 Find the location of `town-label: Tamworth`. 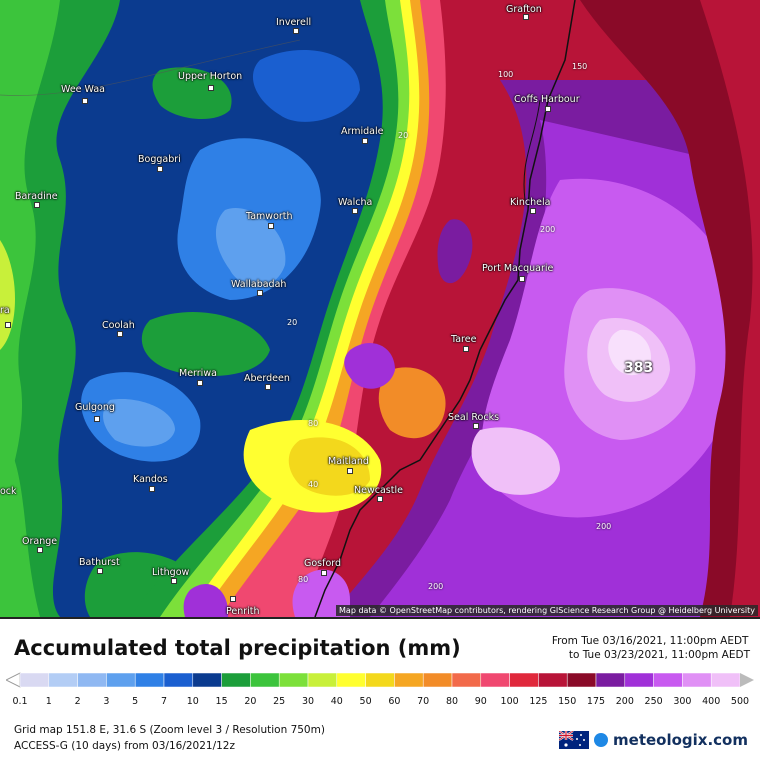

town-label: Tamworth is located at coordinates (269, 216).